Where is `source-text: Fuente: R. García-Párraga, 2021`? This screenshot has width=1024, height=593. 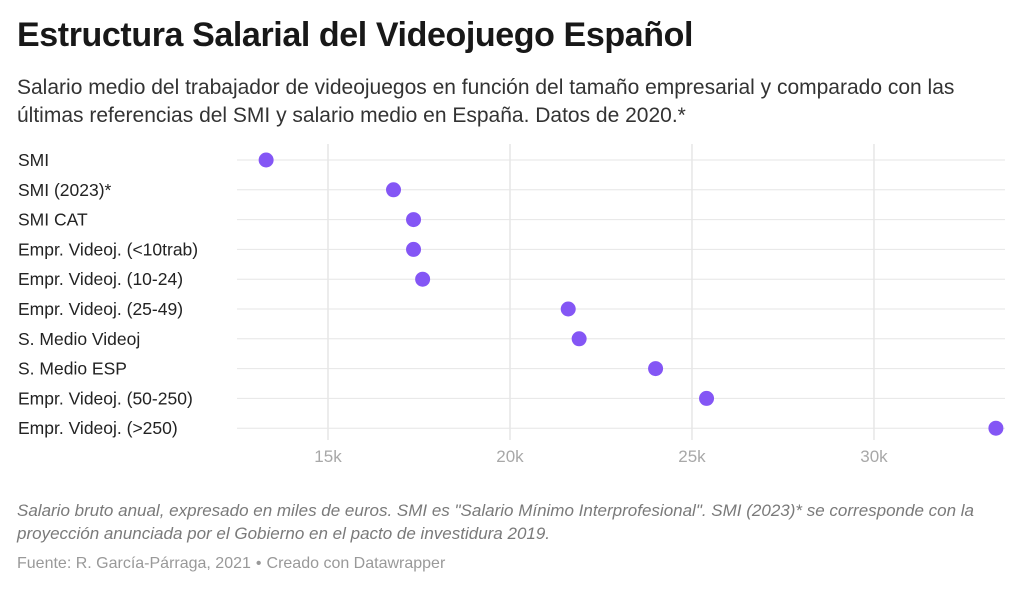 source-text: Fuente: R. García-Párraga, 2021 is located at coordinates (134, 563).